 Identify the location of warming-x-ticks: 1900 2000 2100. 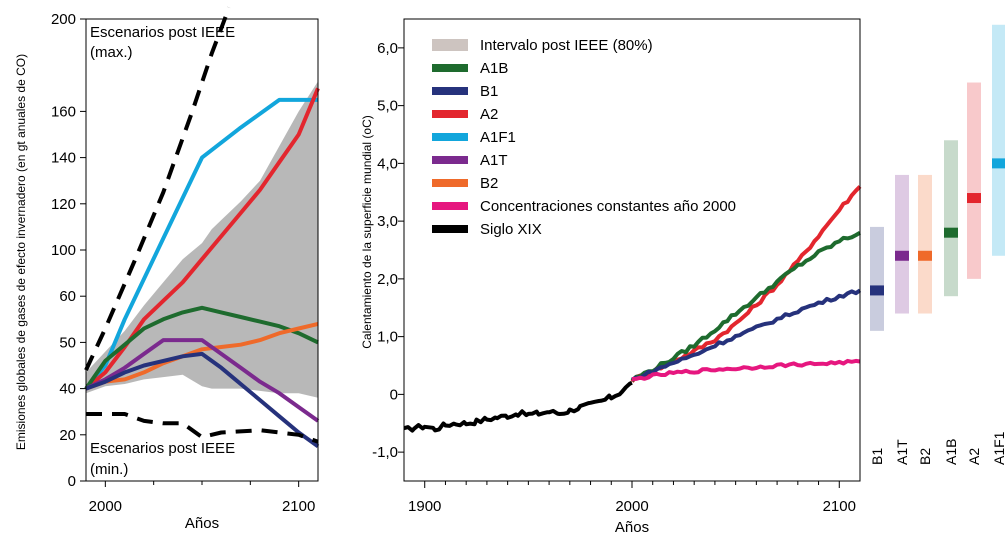
(632, 498).